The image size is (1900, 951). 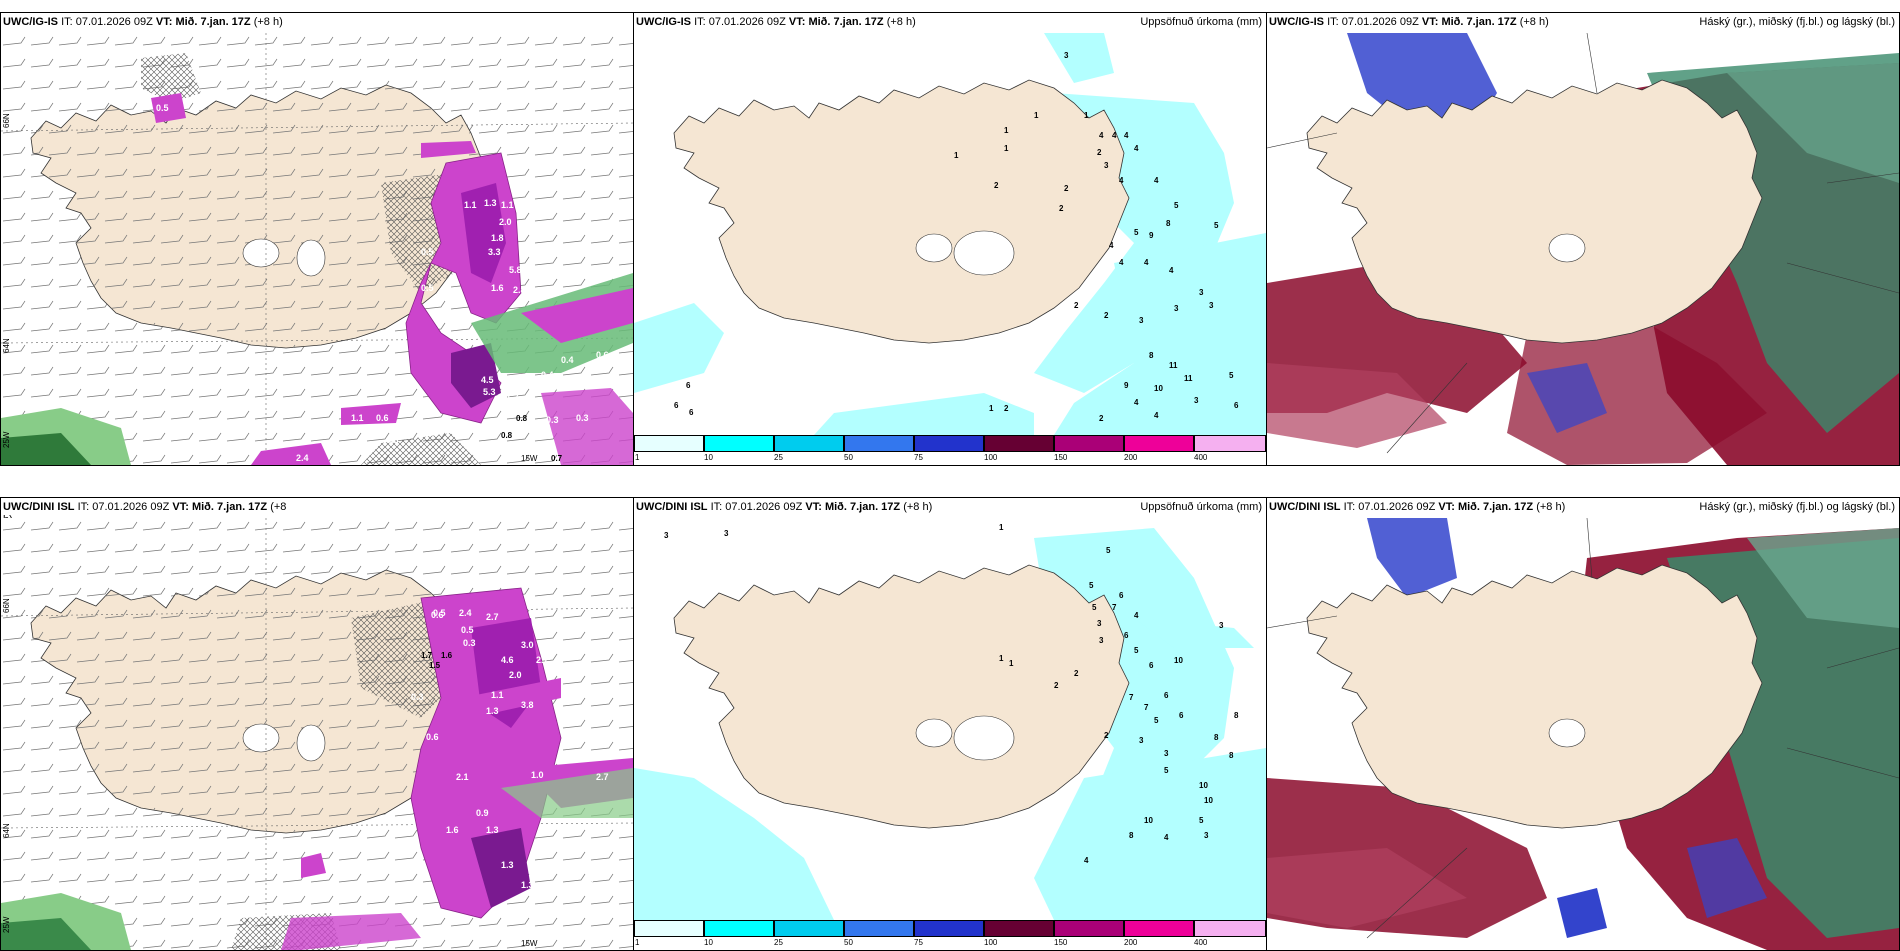 I want to click on model-name: UWC/DINI ISL, so click(x=672, y=507).